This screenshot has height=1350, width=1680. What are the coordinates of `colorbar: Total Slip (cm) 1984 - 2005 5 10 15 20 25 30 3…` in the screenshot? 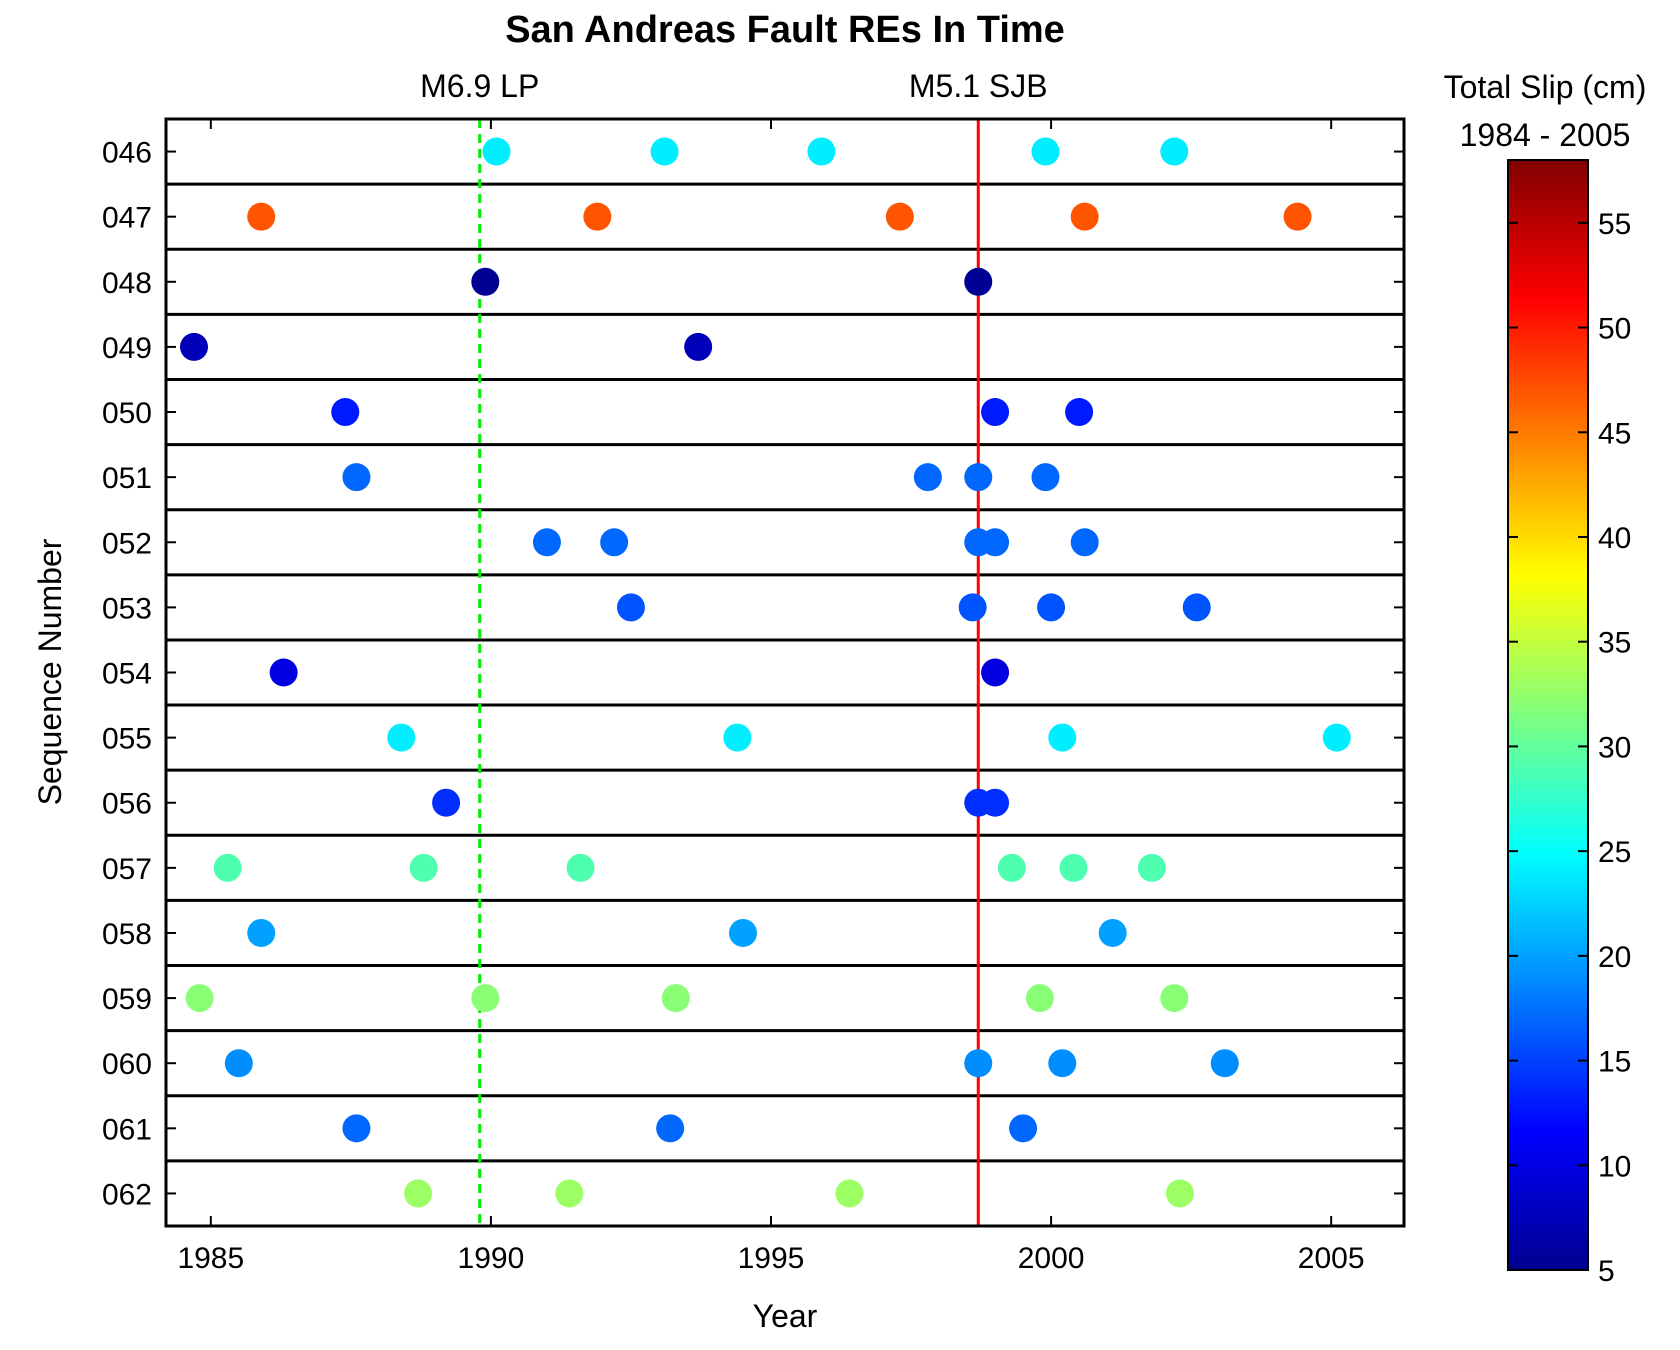 It's located at (1545, 678).